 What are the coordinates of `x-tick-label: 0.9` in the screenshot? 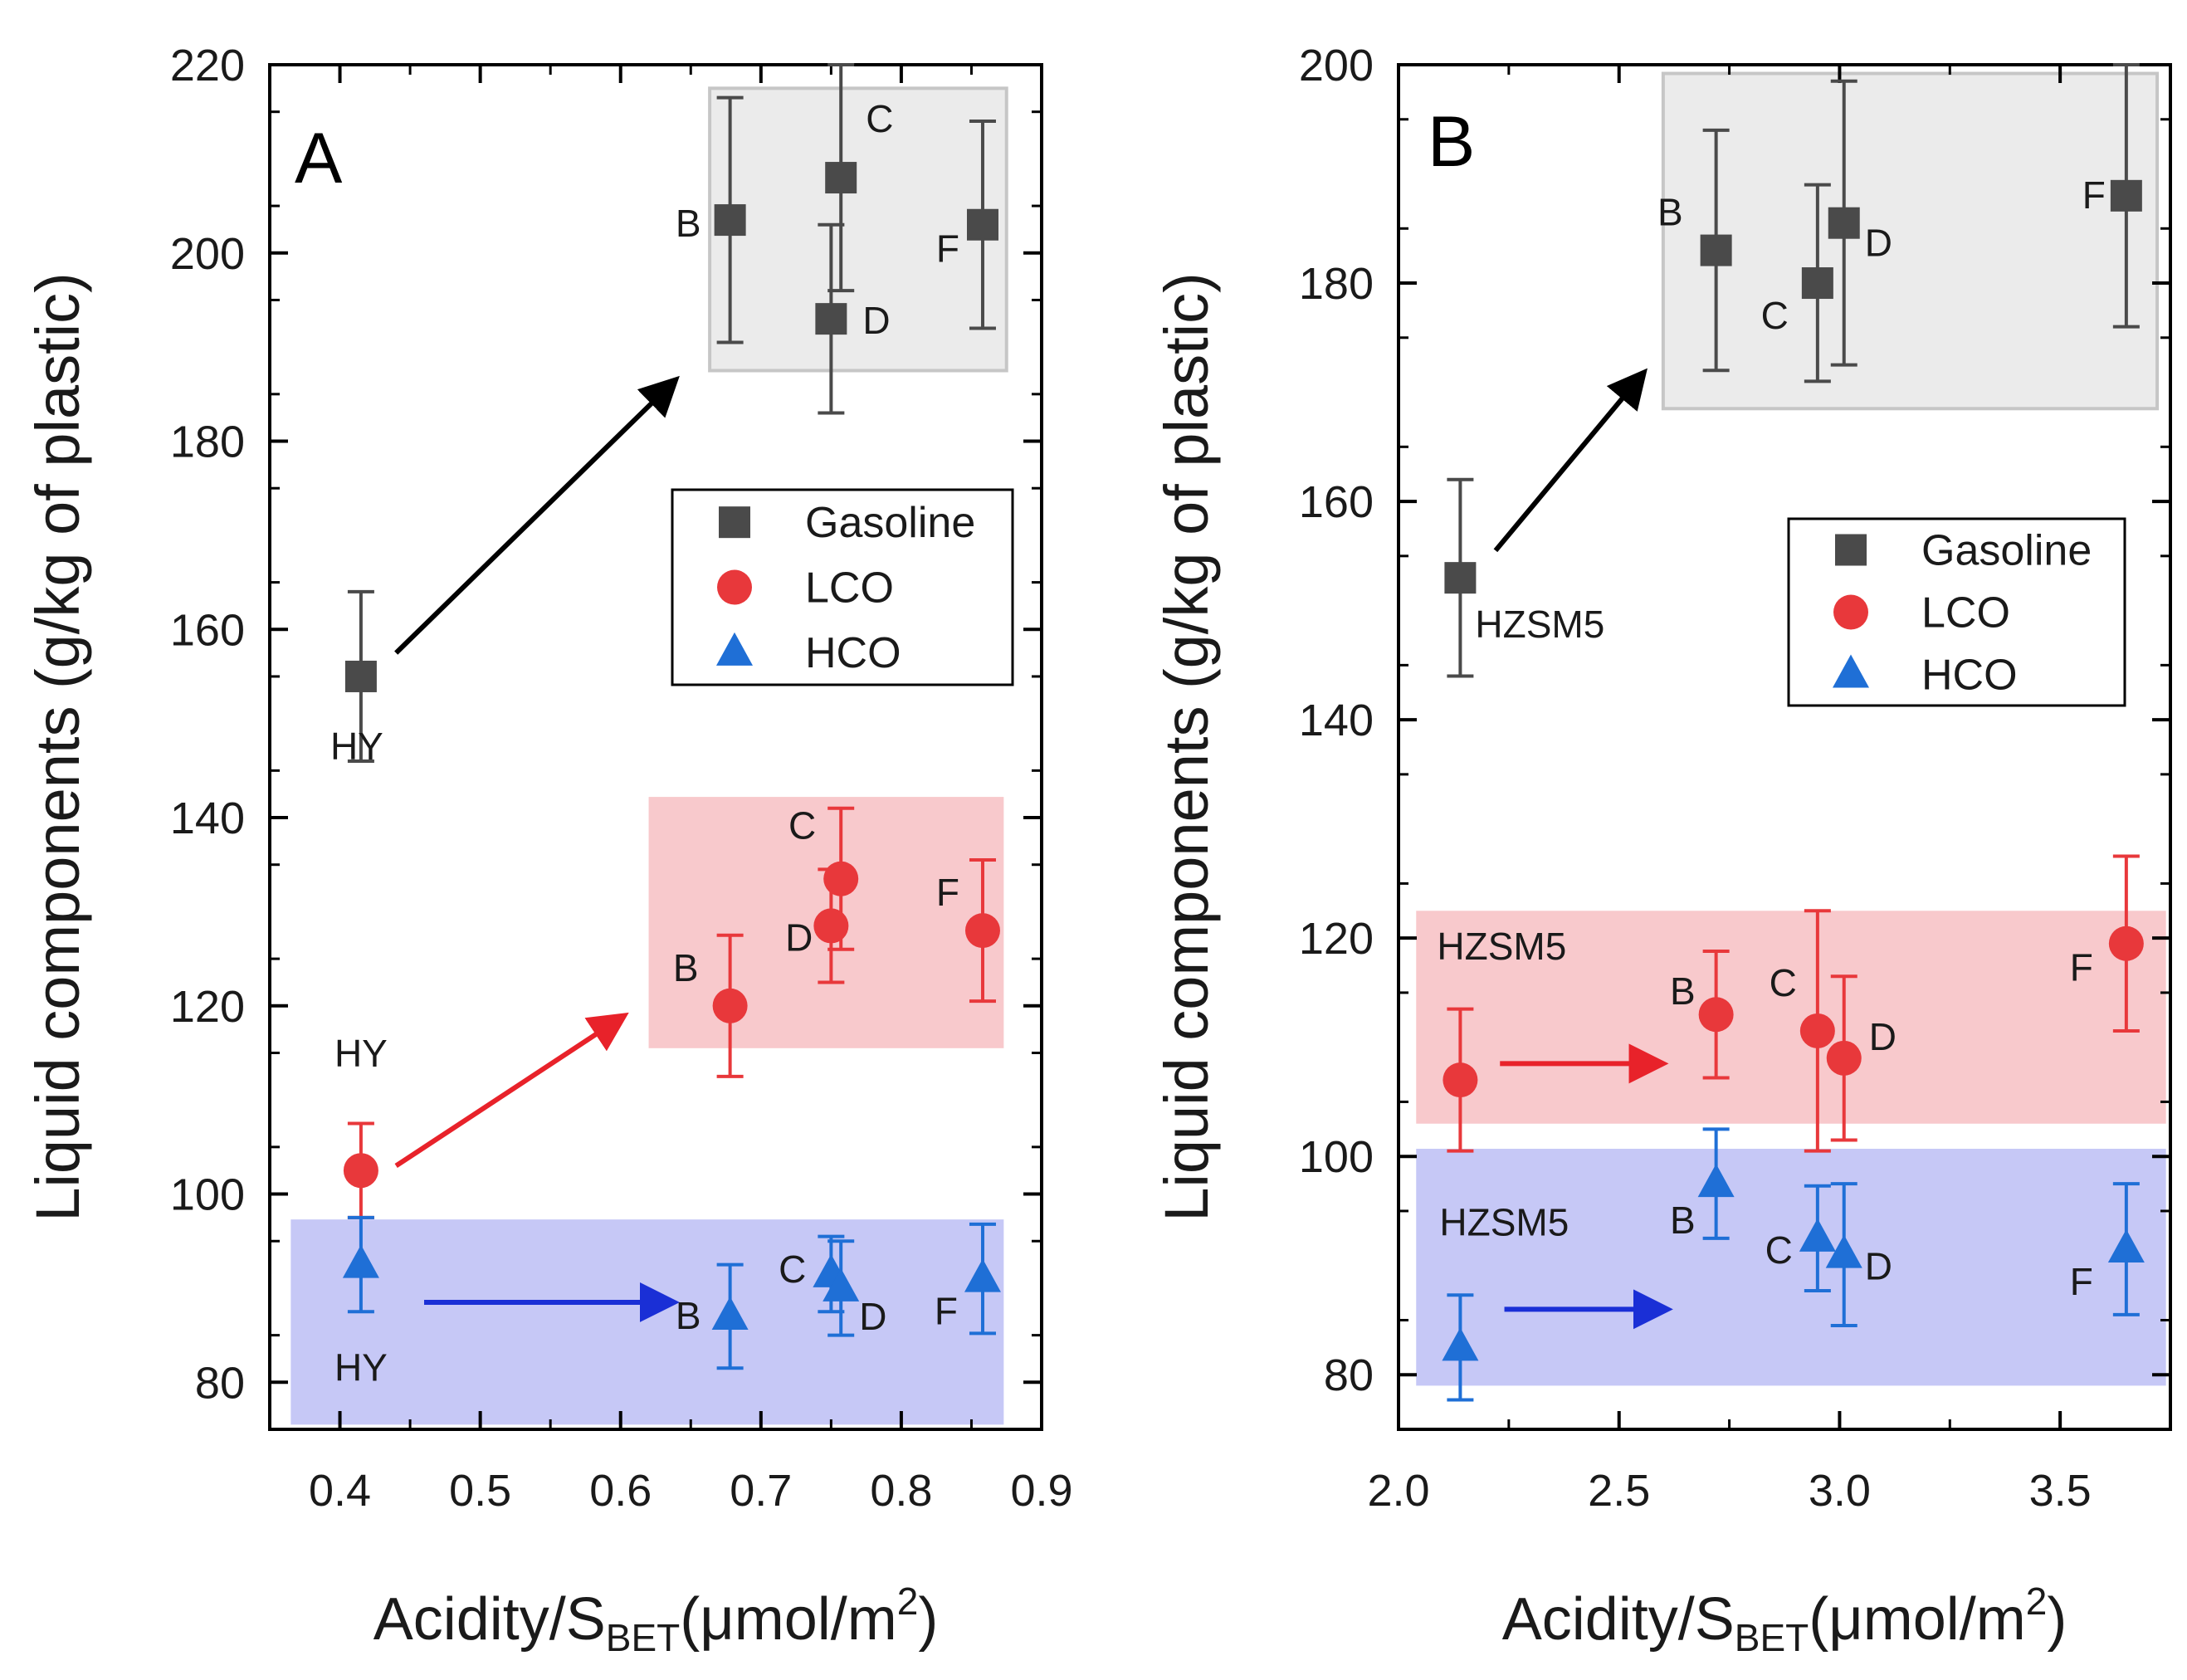 It's located at (1041, 1491).